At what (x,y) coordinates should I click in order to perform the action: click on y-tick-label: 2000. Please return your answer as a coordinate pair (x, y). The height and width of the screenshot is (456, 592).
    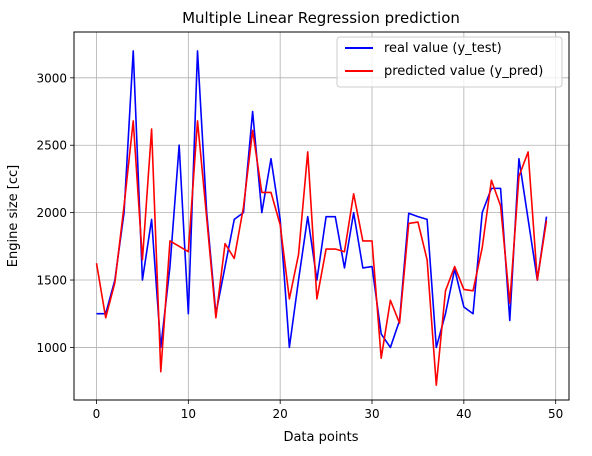
    Looking at the image, I should click on (51, 213).